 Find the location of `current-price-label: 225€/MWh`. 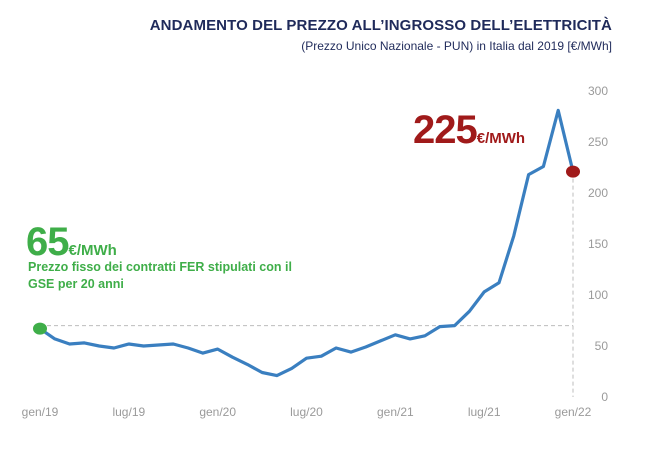

current-price-label: 225€/MWh is located at coordinates (469, 130).